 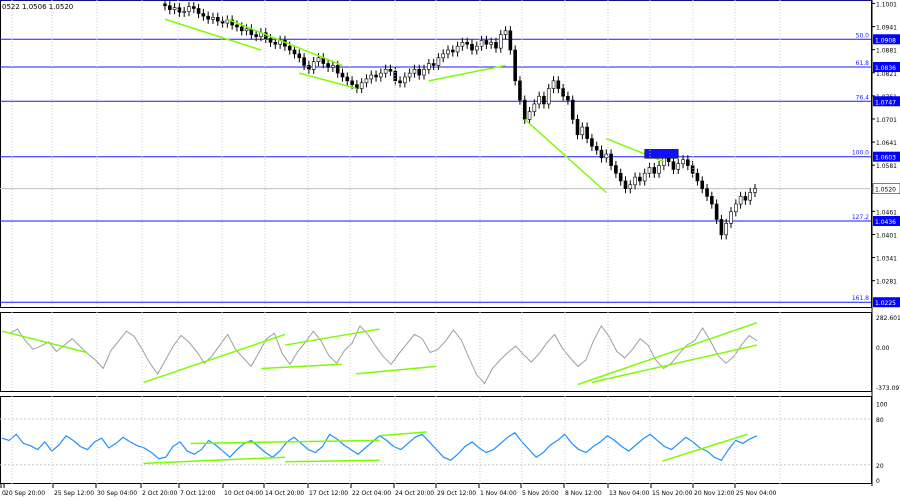 I want to click on price-tick-label: 1.0941, so click(x=886, y=28).